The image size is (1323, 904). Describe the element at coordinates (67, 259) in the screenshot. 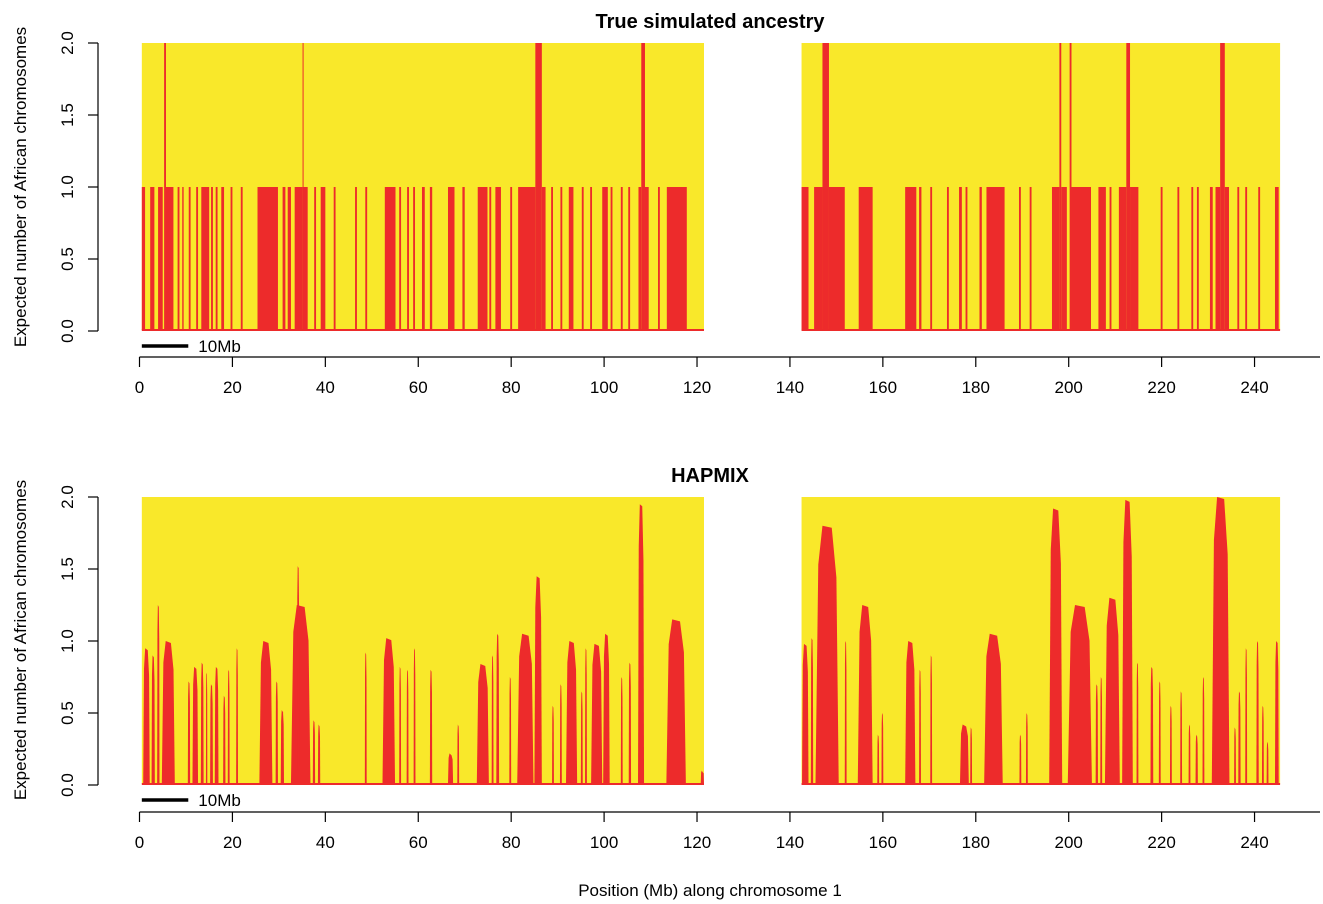

I see `y-tick-label: 0.5` at that location.